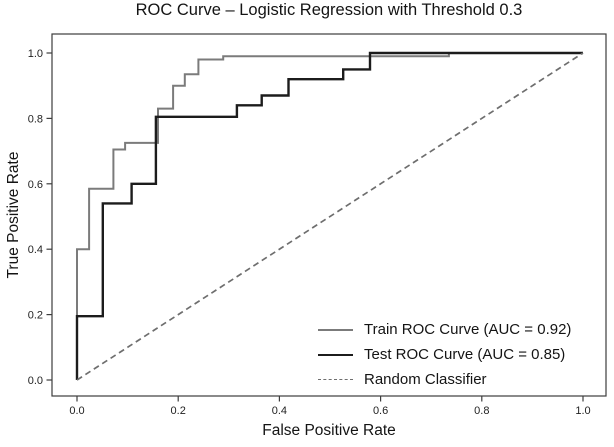 The image size is (614, 447). Describe the element at coordinates (468, 329) in the screenshot. I see `legend-label-train: Train ROC Curve (AUC = 0.92)` at that location.